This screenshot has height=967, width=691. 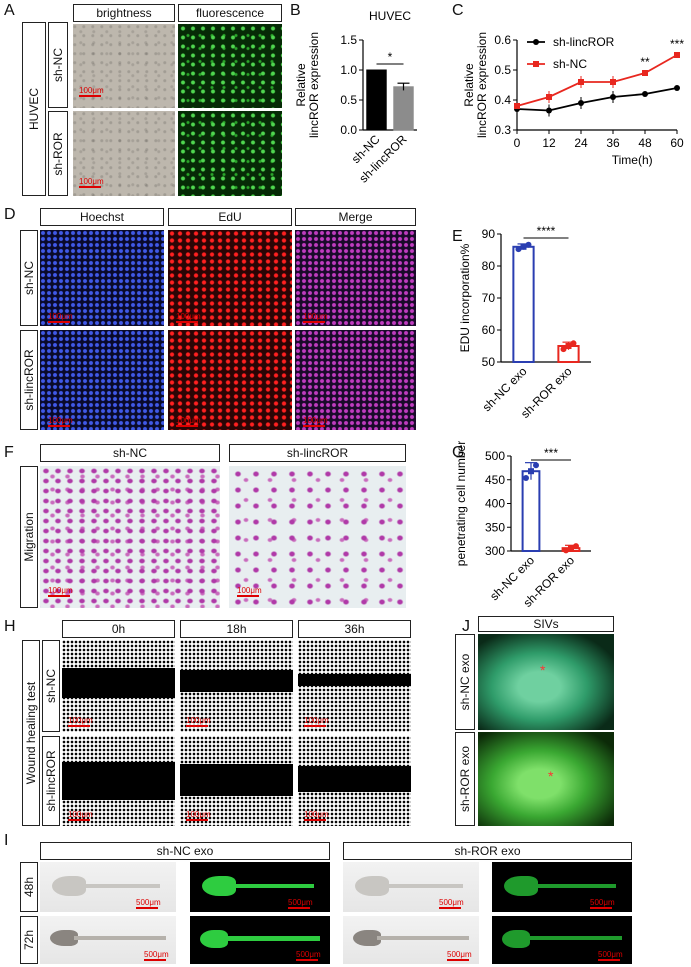 What do you see at coordinates (489, 234) in the screenshot?
I see `y-tick-label: 90` at bounding box center [489, 234].